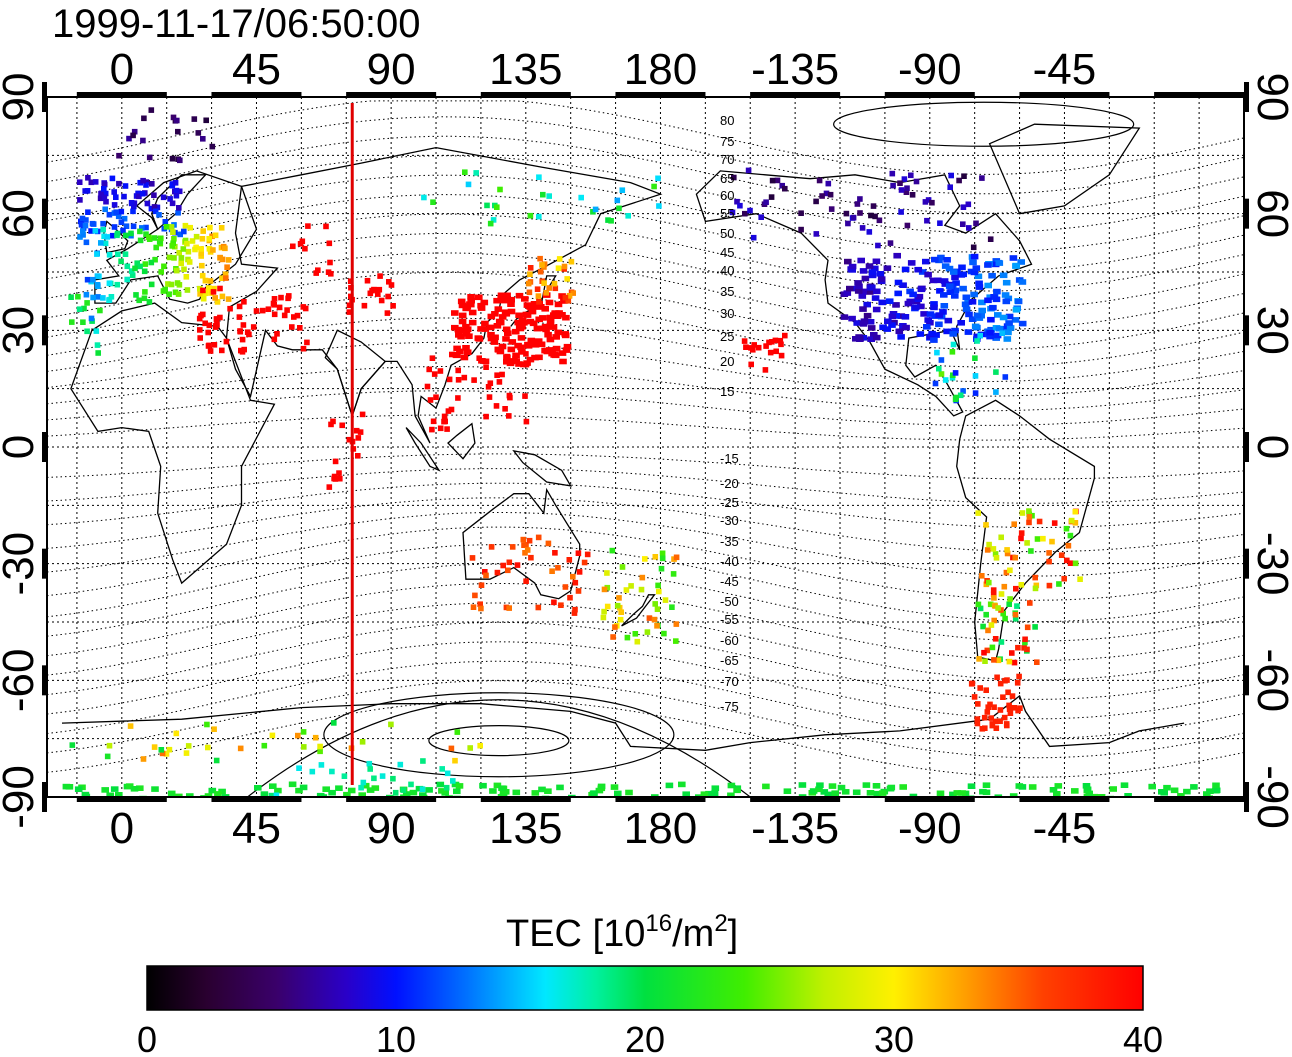  What do you see at coordinates (660, 828) in the screenshot?
I see `x-tick-bottom: 180` at bounding box center [660, 828].